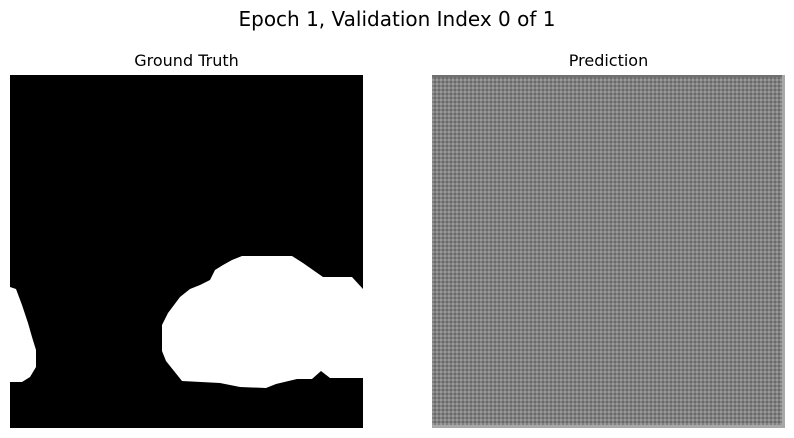 The width and height of the screenshot is (794, 438). Describe the element at coordinates (186, 60) in the screenshot. I see `ground-truth-title: Ground Truth` at that location.